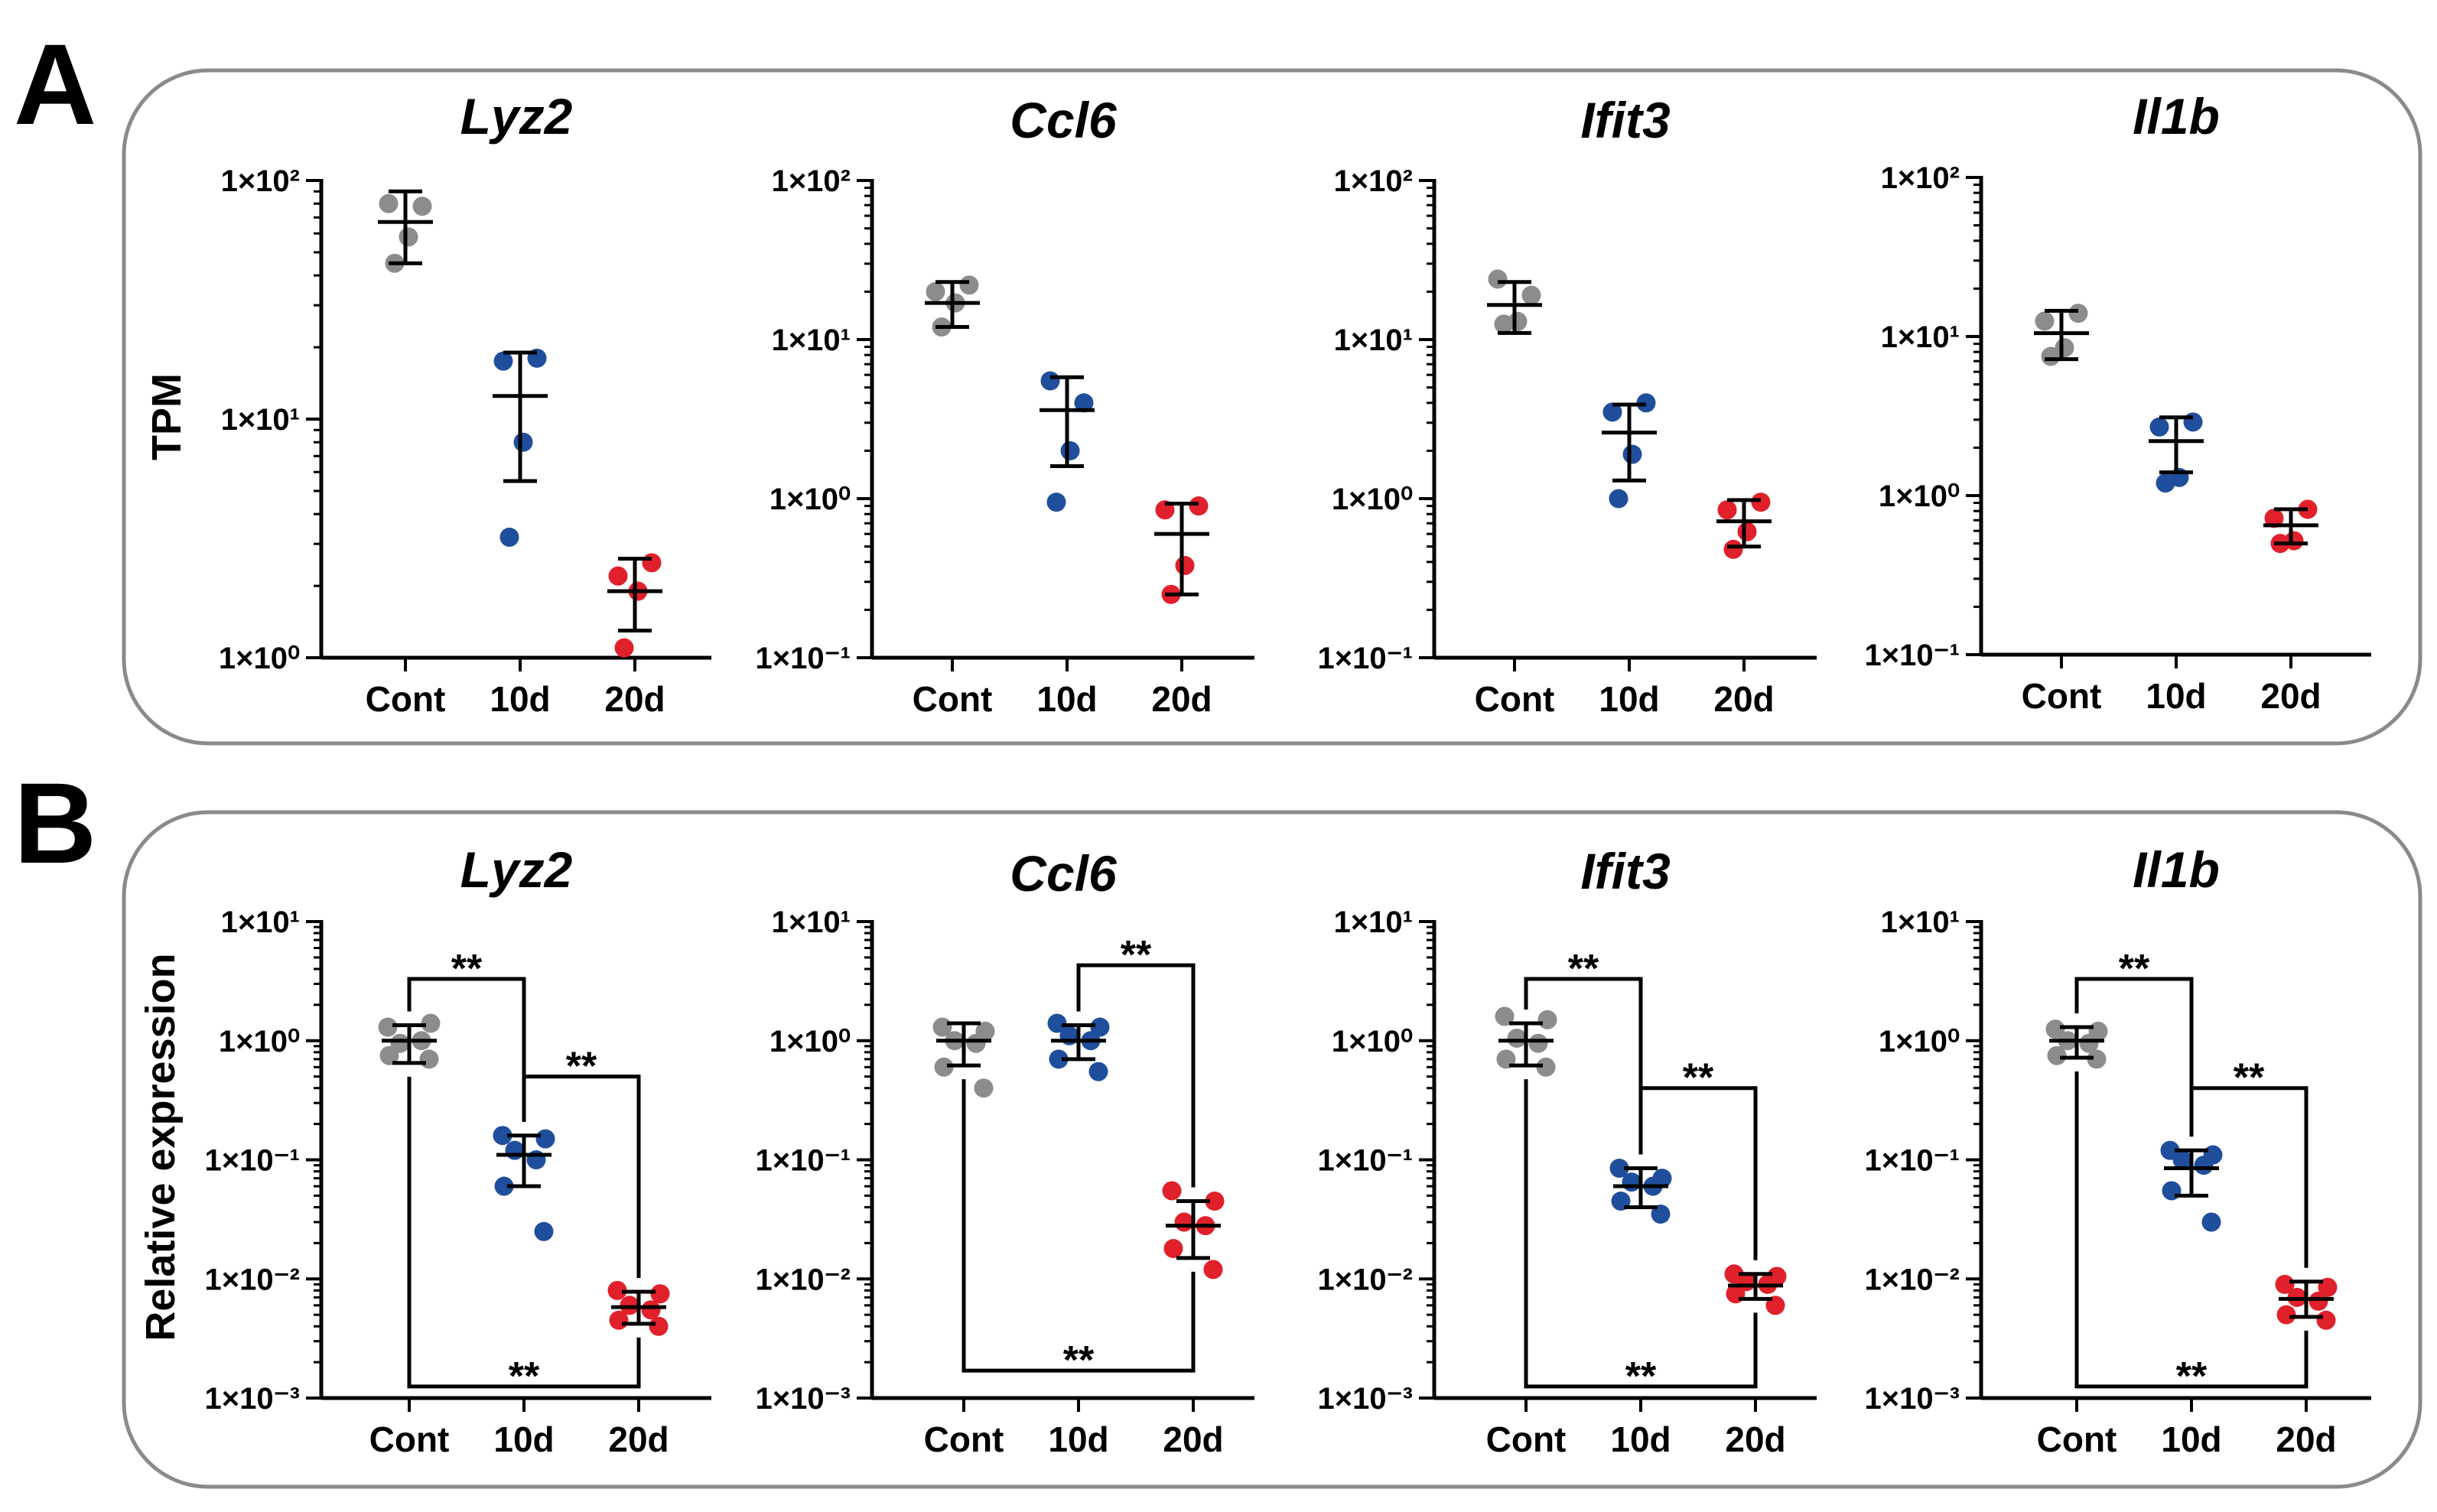 The image size is (2437, 1512). I want to click on panel-b-ccl6-y-tick-label: 1×10⁻¹, so click(803, 1161).